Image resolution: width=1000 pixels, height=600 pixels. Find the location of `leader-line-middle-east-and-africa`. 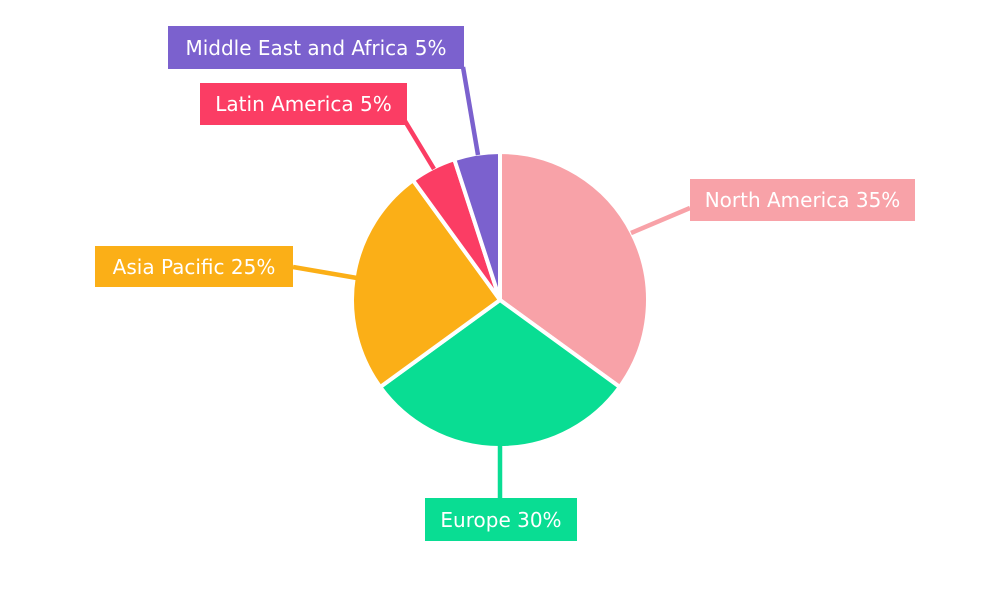

leader-line-middle-east-and-africa is located at coordinates (470, 111).